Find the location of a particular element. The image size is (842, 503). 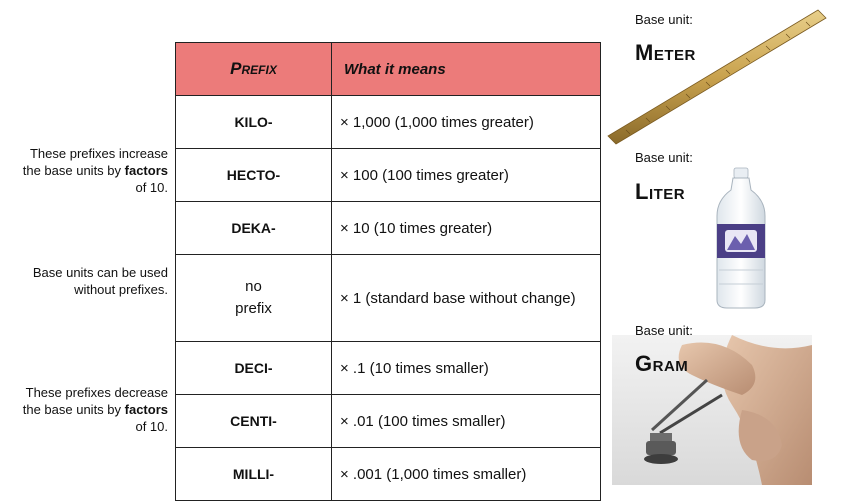

header-meaning: What it means is located at coordinates (466, 69).